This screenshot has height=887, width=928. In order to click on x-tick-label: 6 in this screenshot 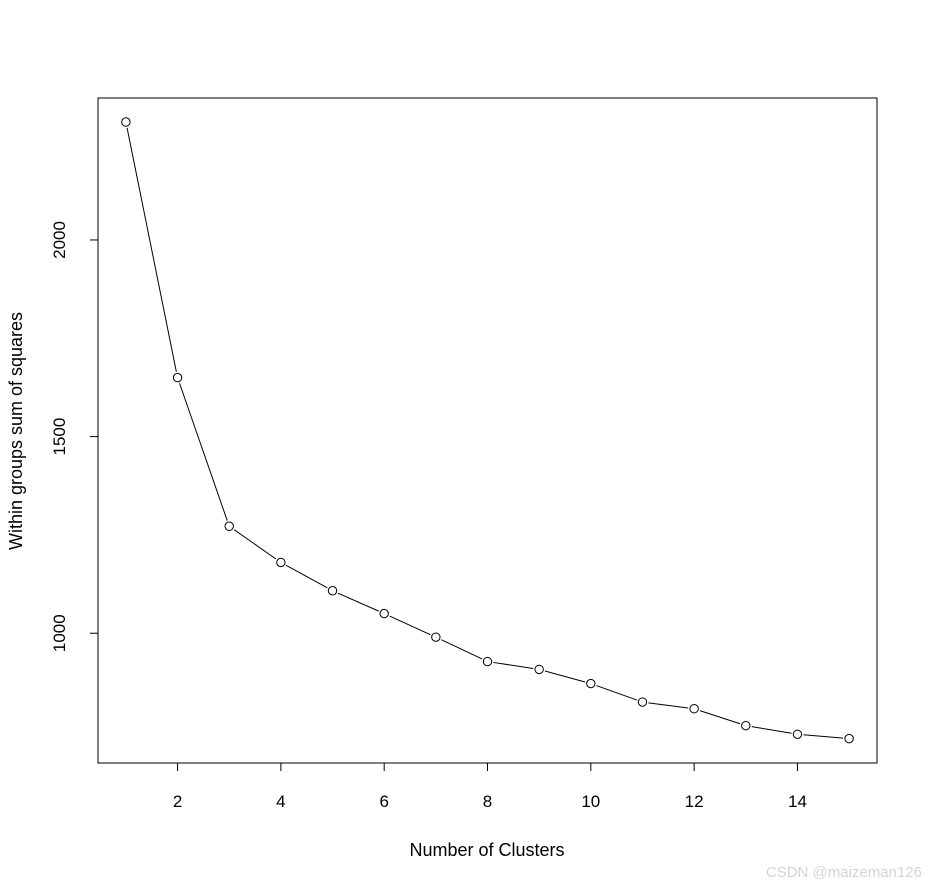, I will do `click(383, 801)`.